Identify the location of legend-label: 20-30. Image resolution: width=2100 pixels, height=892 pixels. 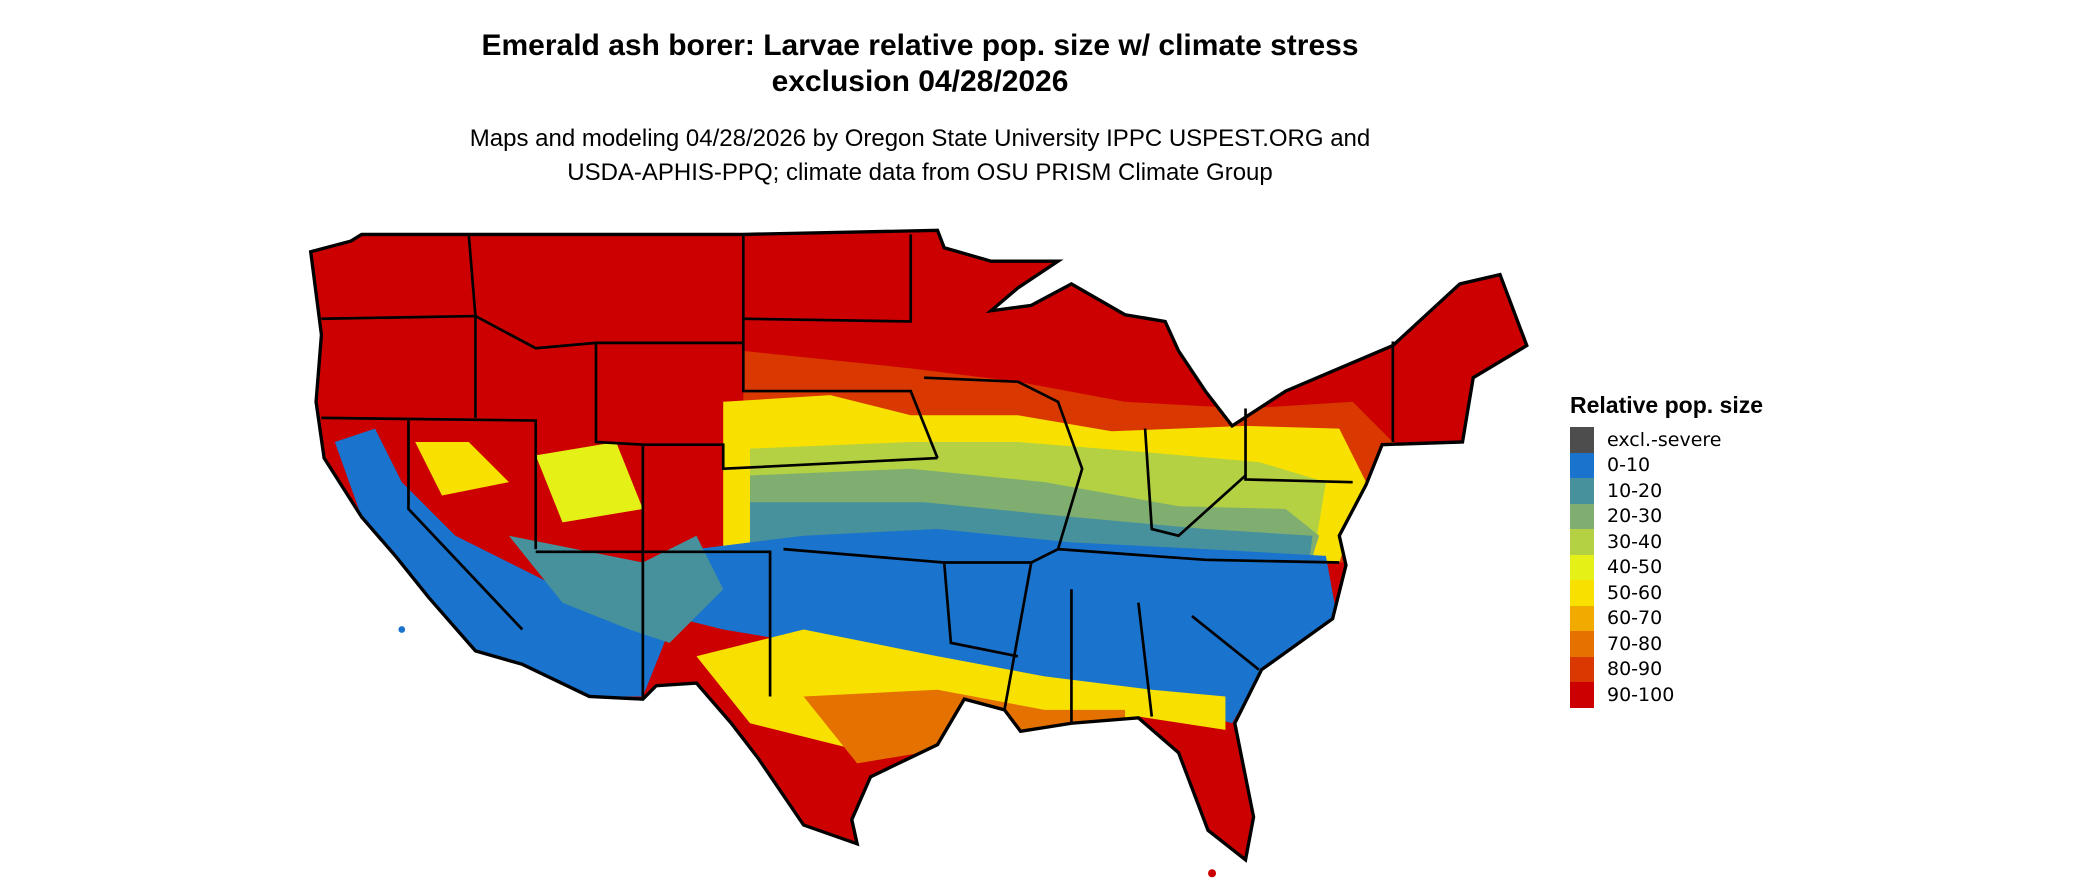
(1635, 516).